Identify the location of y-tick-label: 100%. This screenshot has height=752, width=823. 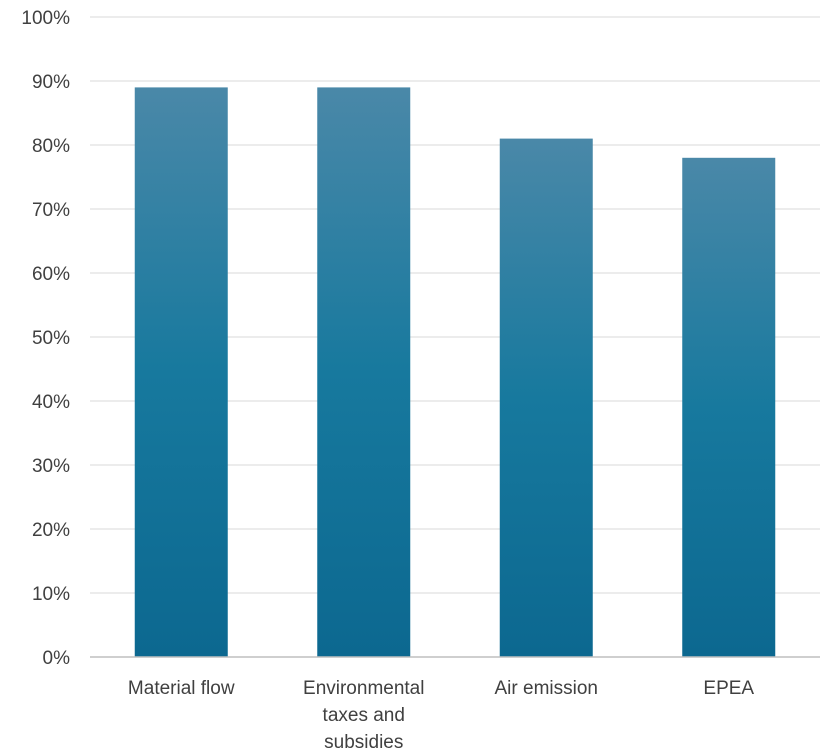
(45, 18).